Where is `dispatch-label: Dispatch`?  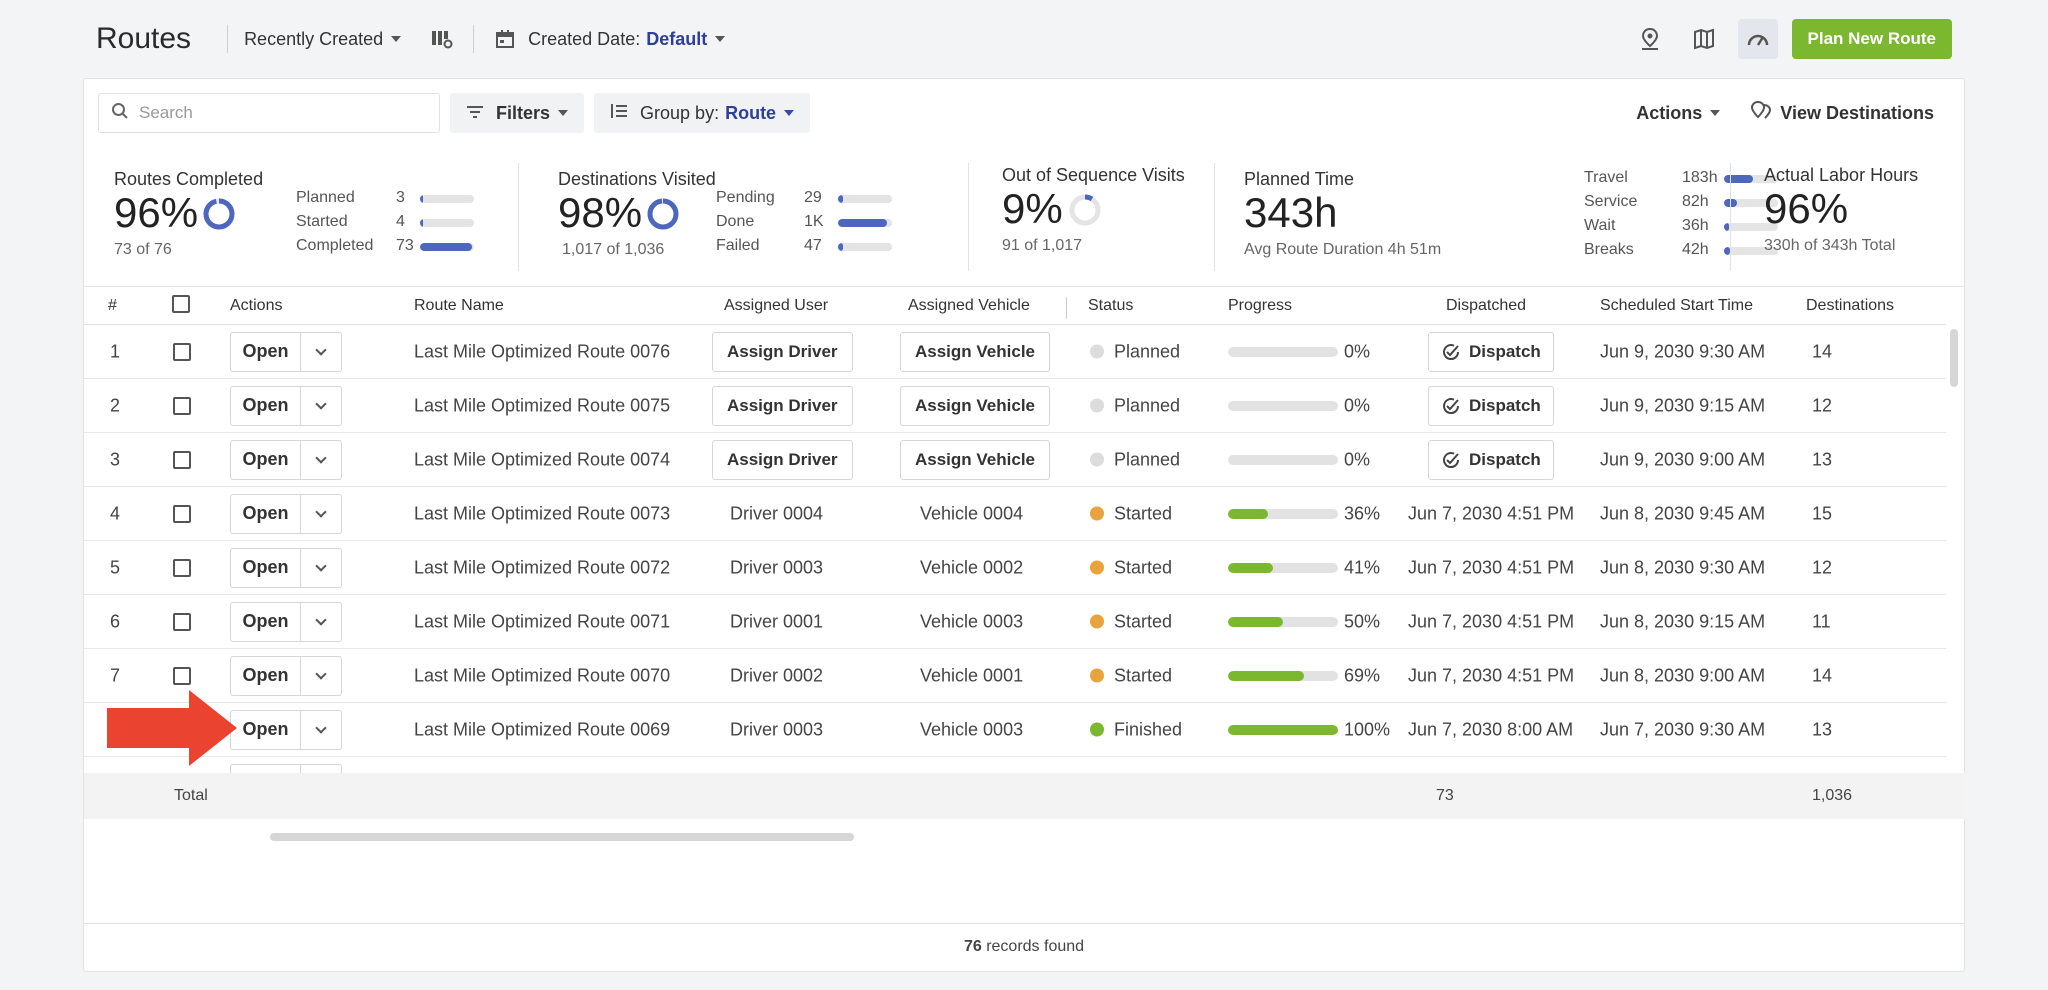
dispatch-label: Dispatch is located at coordinates (1505, 351).